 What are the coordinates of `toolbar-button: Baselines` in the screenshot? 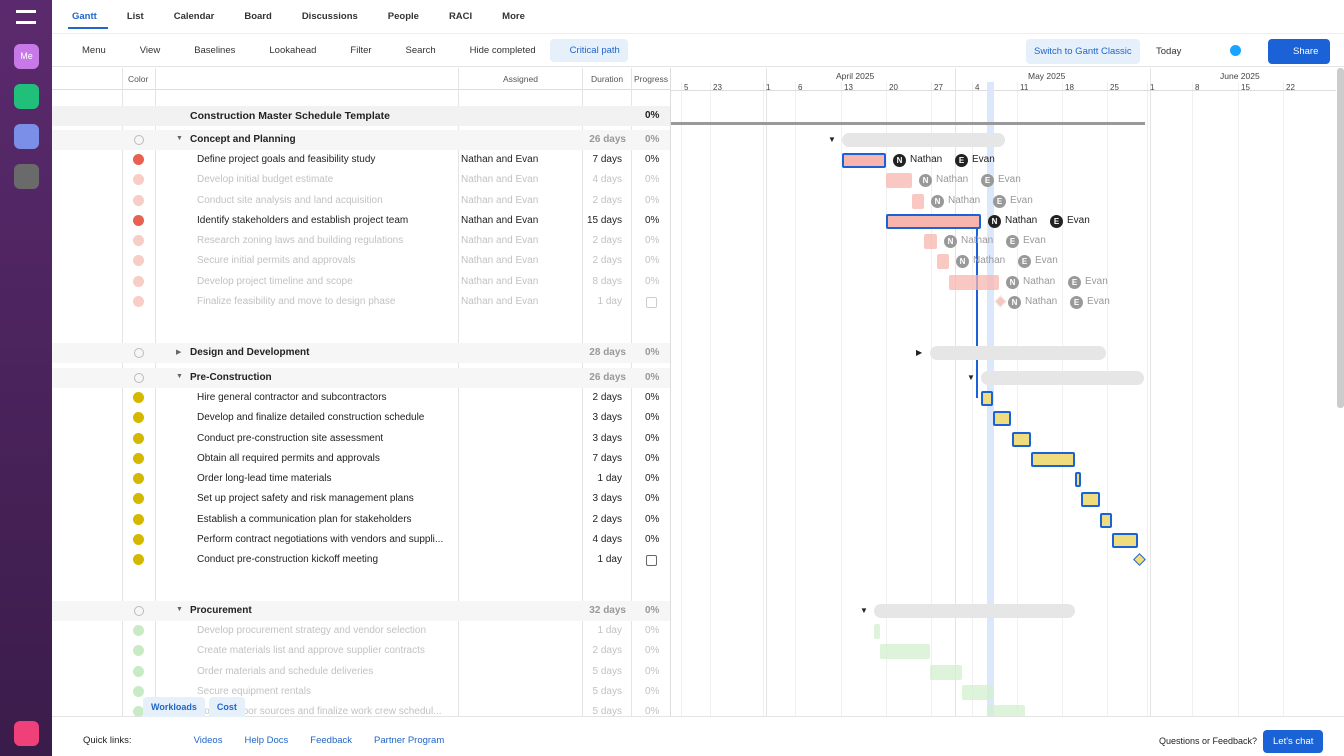 It's located at (215, 50).